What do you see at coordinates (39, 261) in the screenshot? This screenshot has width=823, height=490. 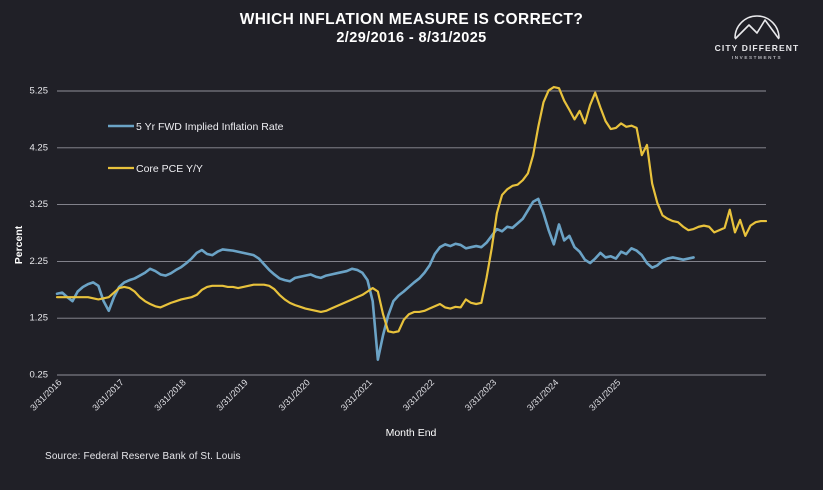 I see `y-axis-tick-label: 2.25` at bounding box center [39, 261].